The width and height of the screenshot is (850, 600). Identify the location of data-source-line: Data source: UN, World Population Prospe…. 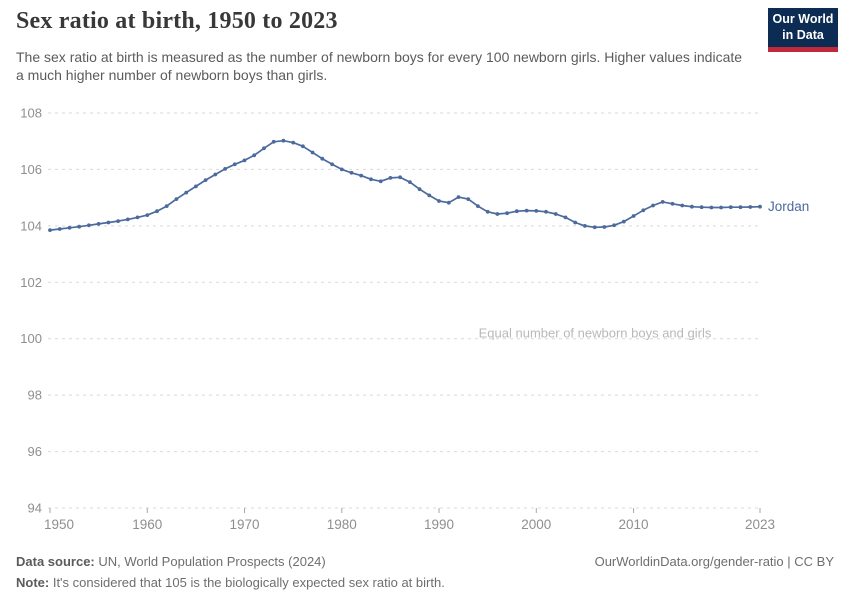
(171, 561).